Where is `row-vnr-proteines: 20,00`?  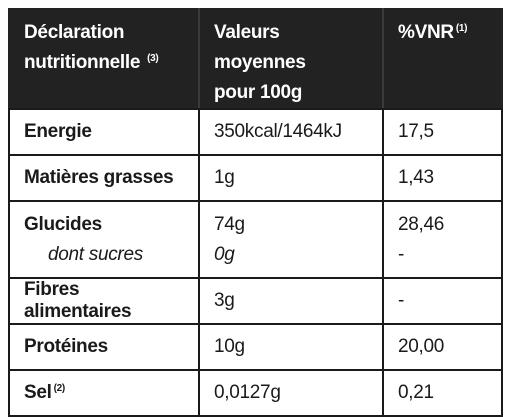
row-vnr-proteines: 20,00 is located at coordinates (442, 347).